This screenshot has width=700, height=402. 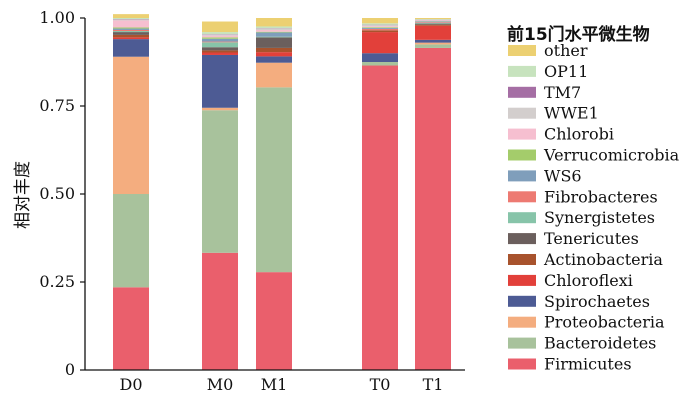 What do you see at coordinates (600, 343) in the screenshot?
I see `legend-label-bacteroidetes: Bacteroidetes` at bounding box center [600, 343].